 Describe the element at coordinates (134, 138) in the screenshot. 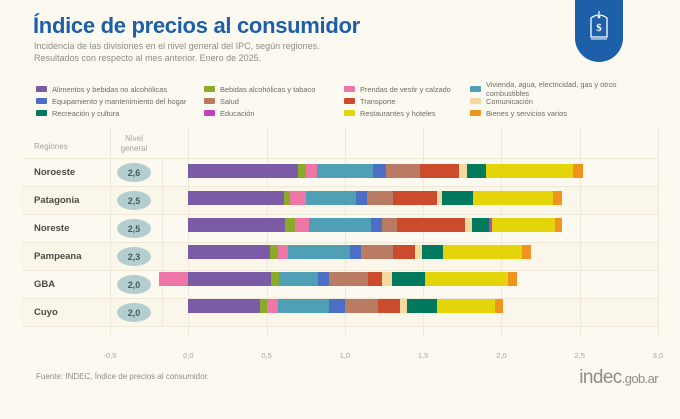

I see `level-label-line1: Nivel` at that location.